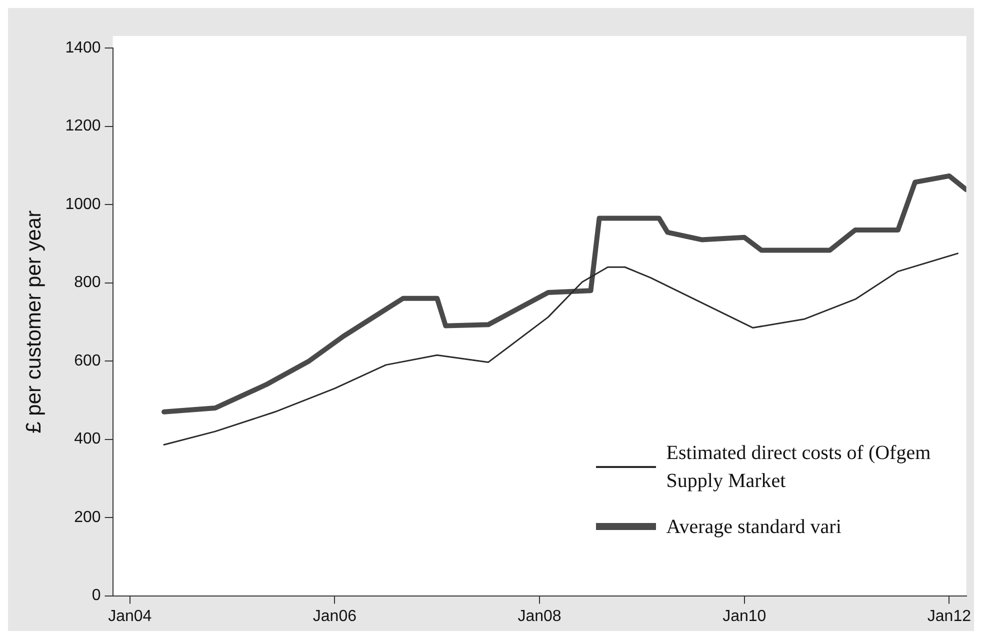  I want to click on y-tick-label: 1200, so click(83, 126).